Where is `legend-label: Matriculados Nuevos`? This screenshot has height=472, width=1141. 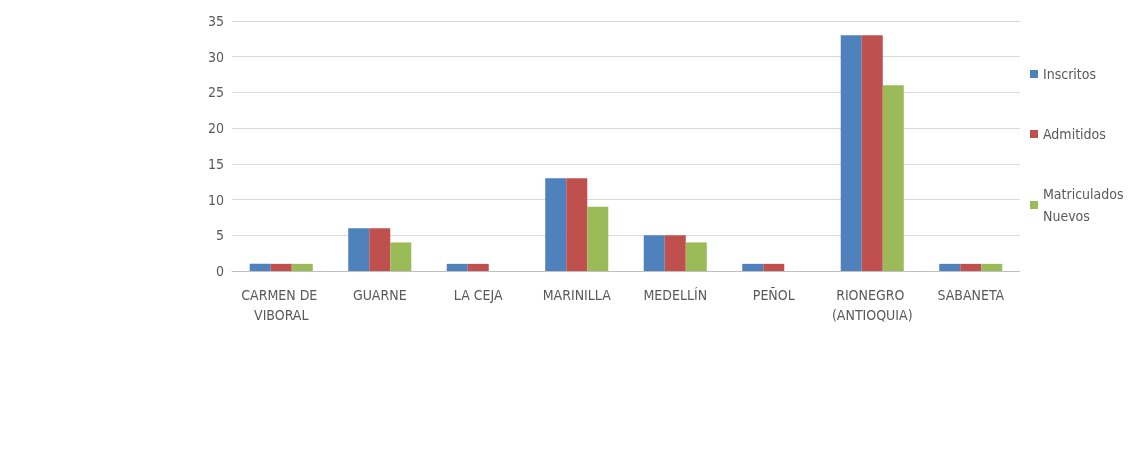
legend-label: Matriculados Nuevos is located at coordinates (1085, 205).